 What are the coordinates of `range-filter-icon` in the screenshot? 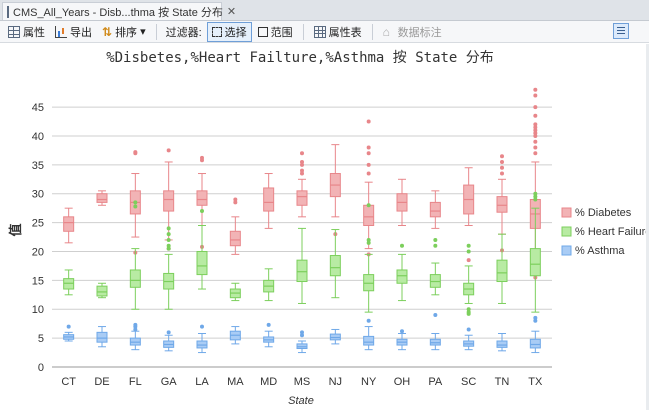 It's located at (262, 31).